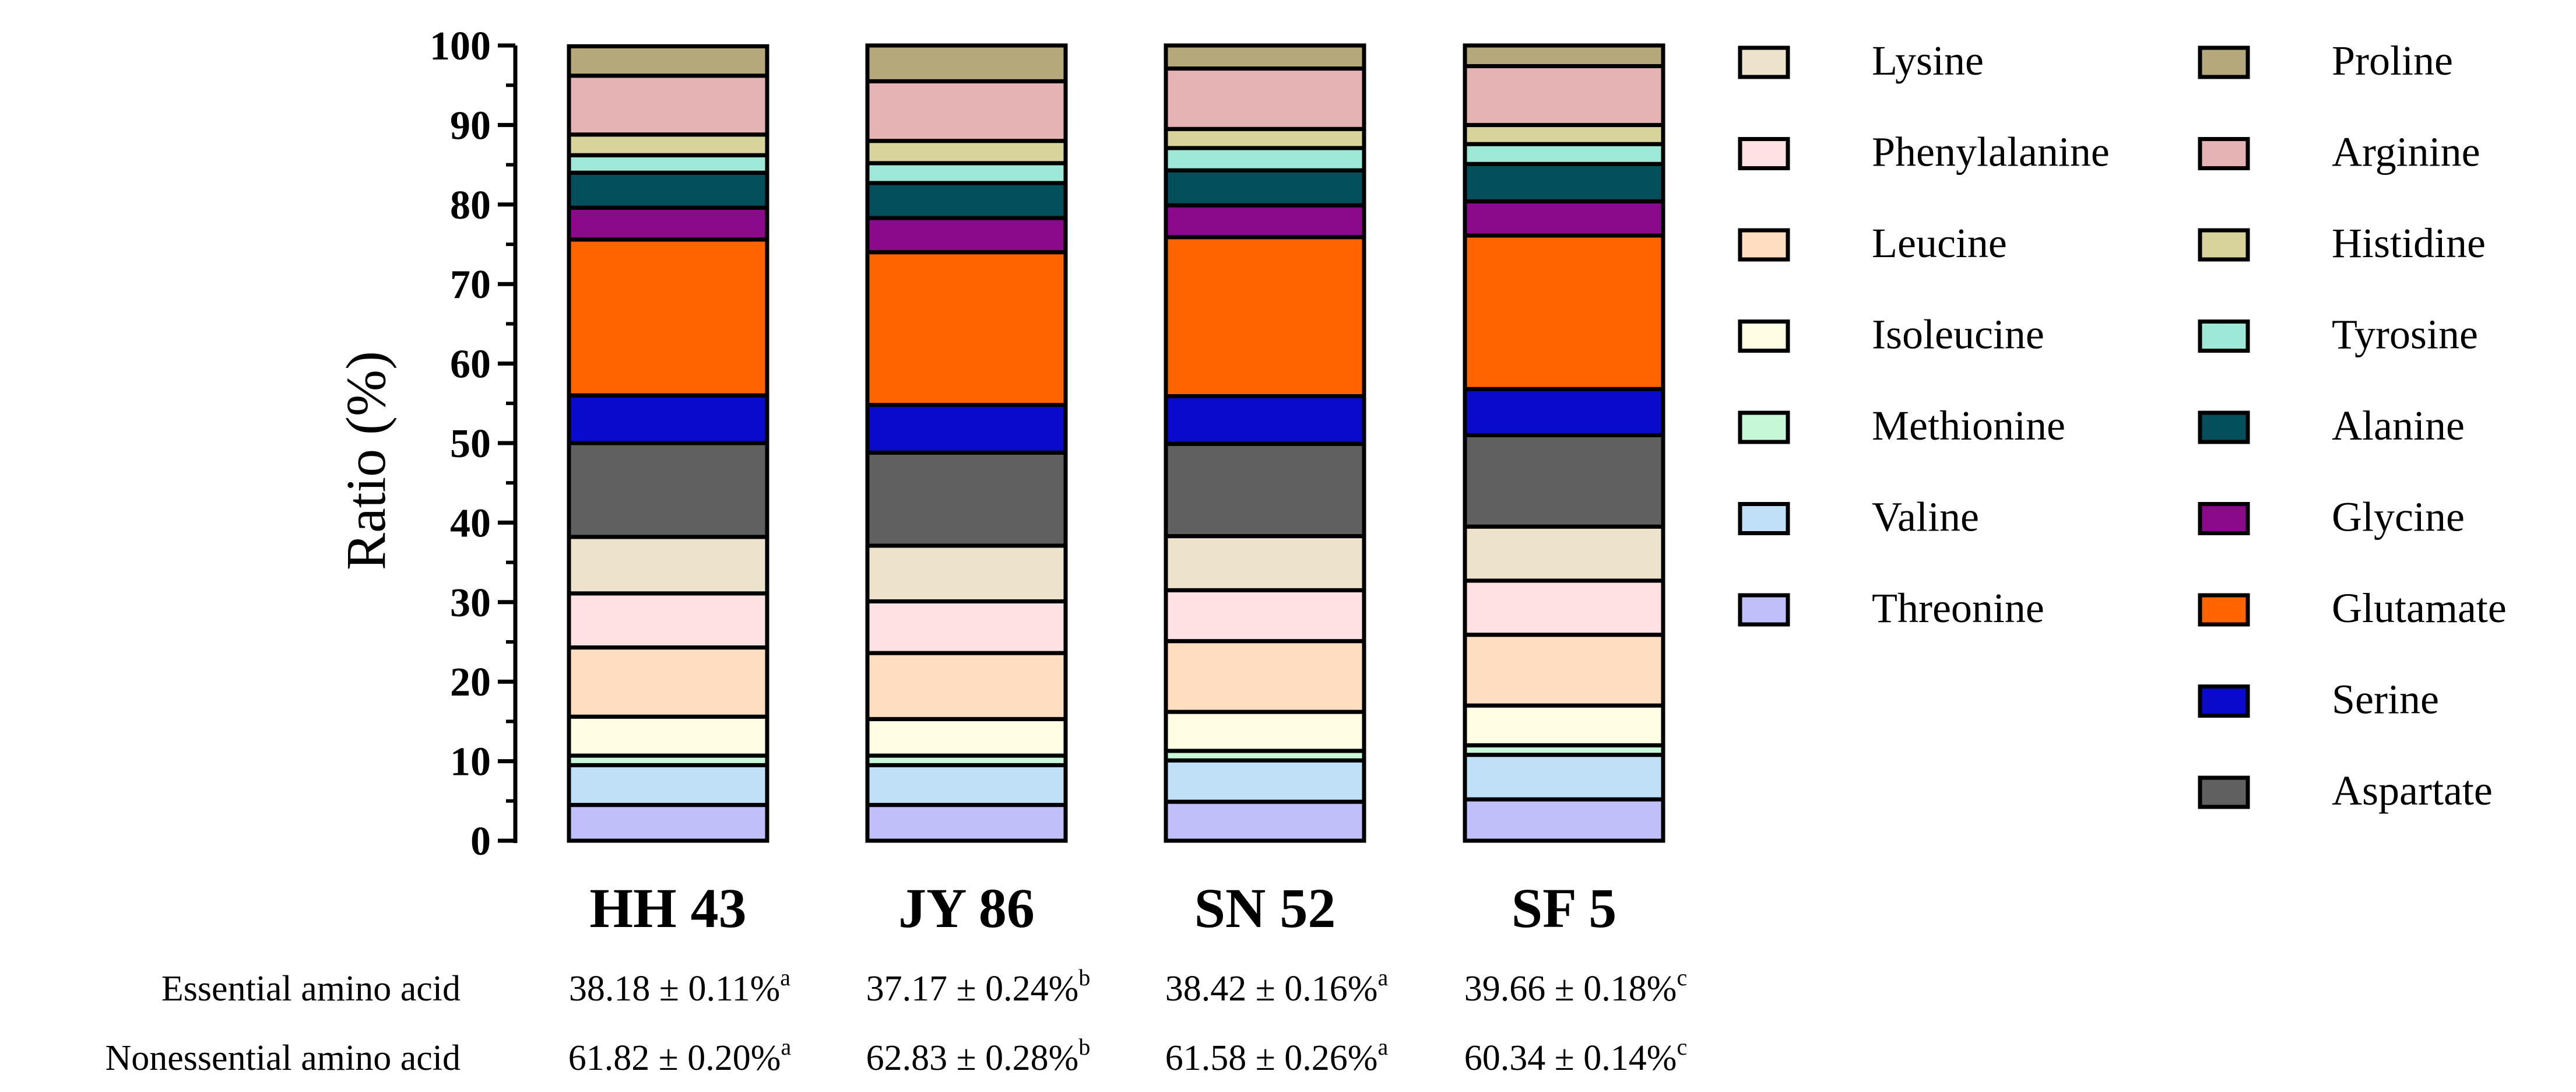 The width and height of the screenshot is (2576, 1092). What do you see at coordinates (1265, 616) in the screenshot?
I see `bar-segment-sn-52-phenylalanine` at bounding box center [1265, 616].